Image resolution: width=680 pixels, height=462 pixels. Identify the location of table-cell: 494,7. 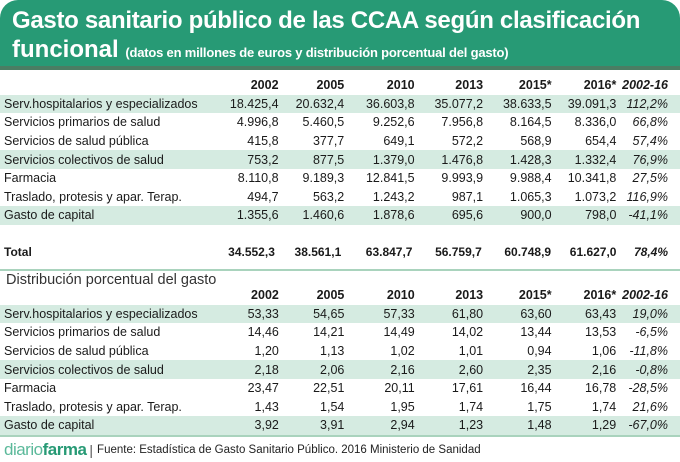
(263, 196).